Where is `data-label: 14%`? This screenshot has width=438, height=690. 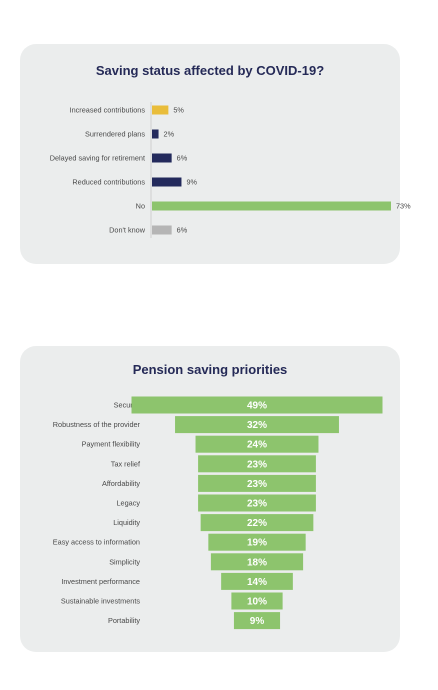 data-label: 14% is located at coordinates (257, 582).